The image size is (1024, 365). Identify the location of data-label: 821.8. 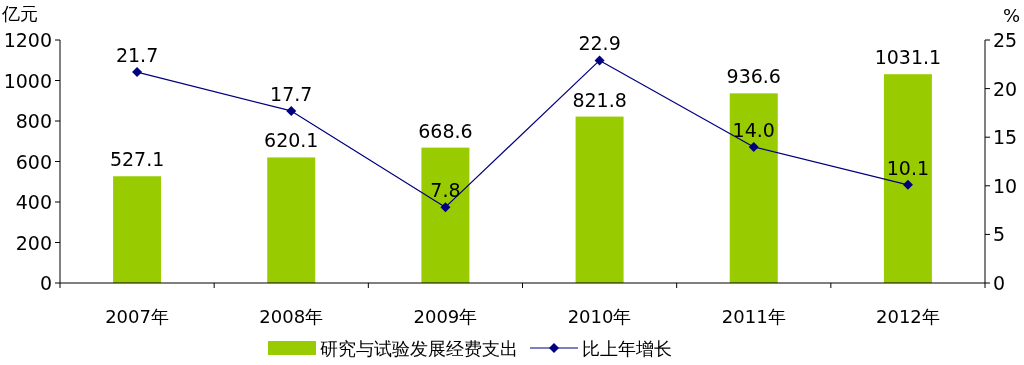
(599, 99).